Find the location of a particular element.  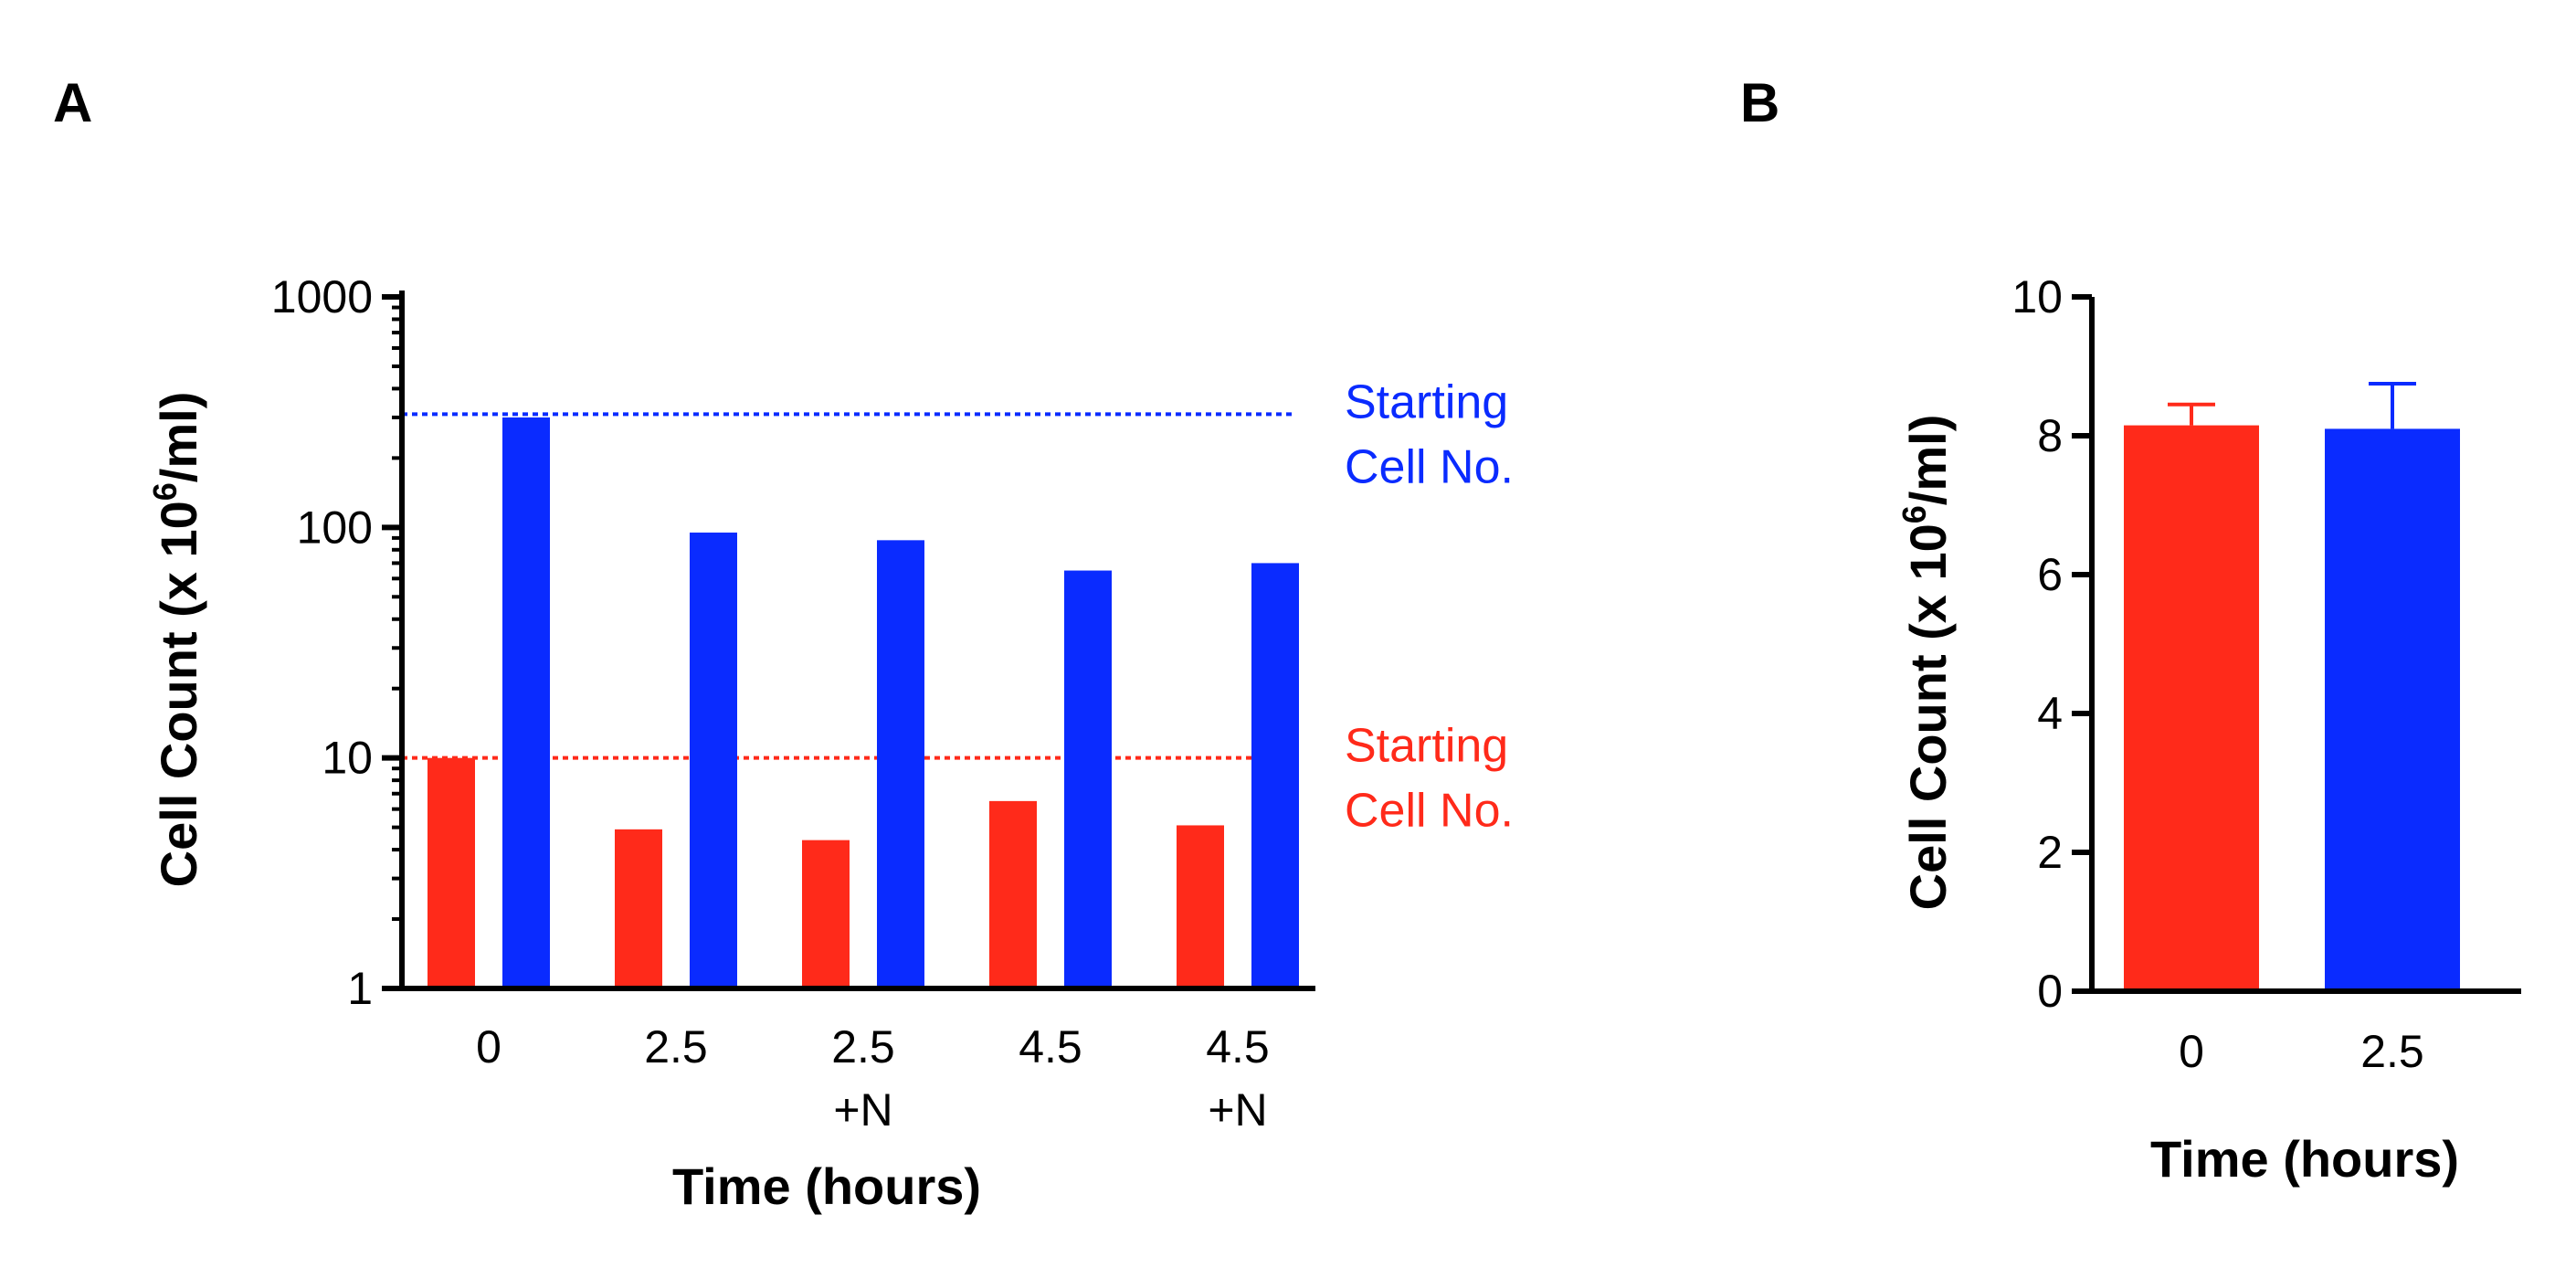

y-tick-label: 6 is located at coordinates (2050, 575).